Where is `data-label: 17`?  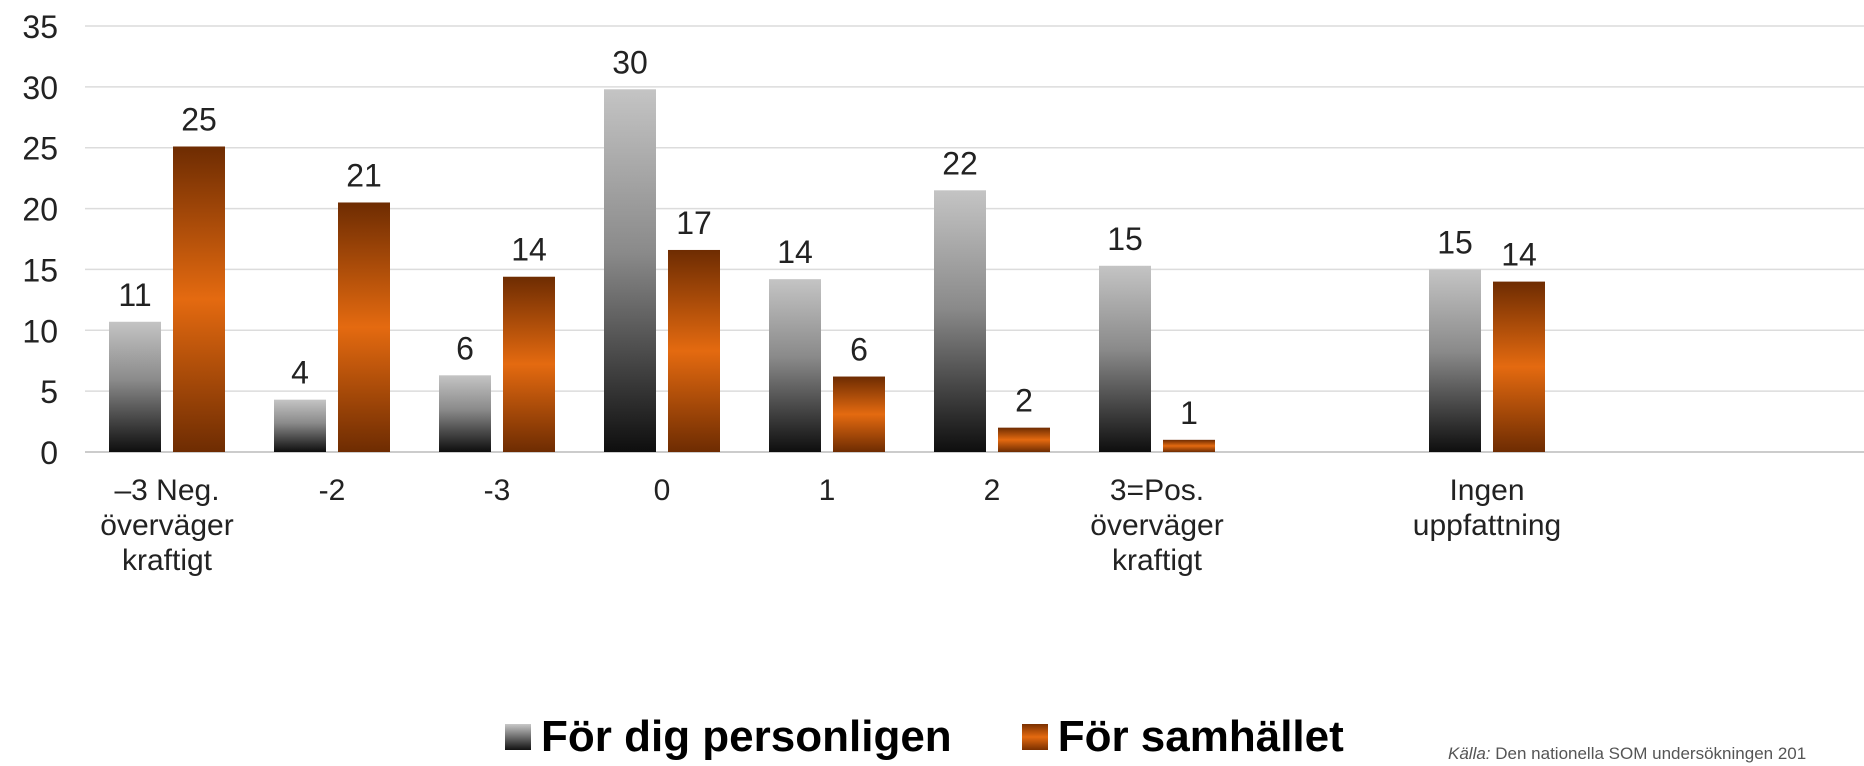
data-label: 17 is located at coordinates (694, 223).